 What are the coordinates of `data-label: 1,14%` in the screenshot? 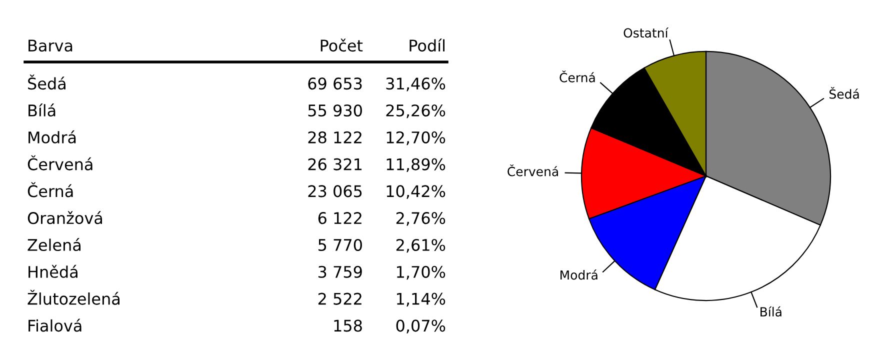 It's located at (421, 299).